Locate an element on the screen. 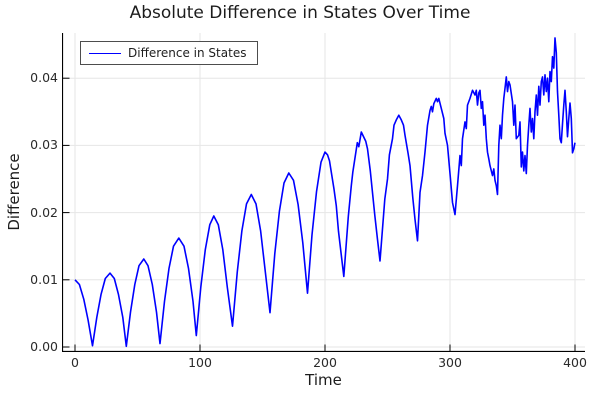  y-tick-label: 0.04 is located at coordinates (44, 78).